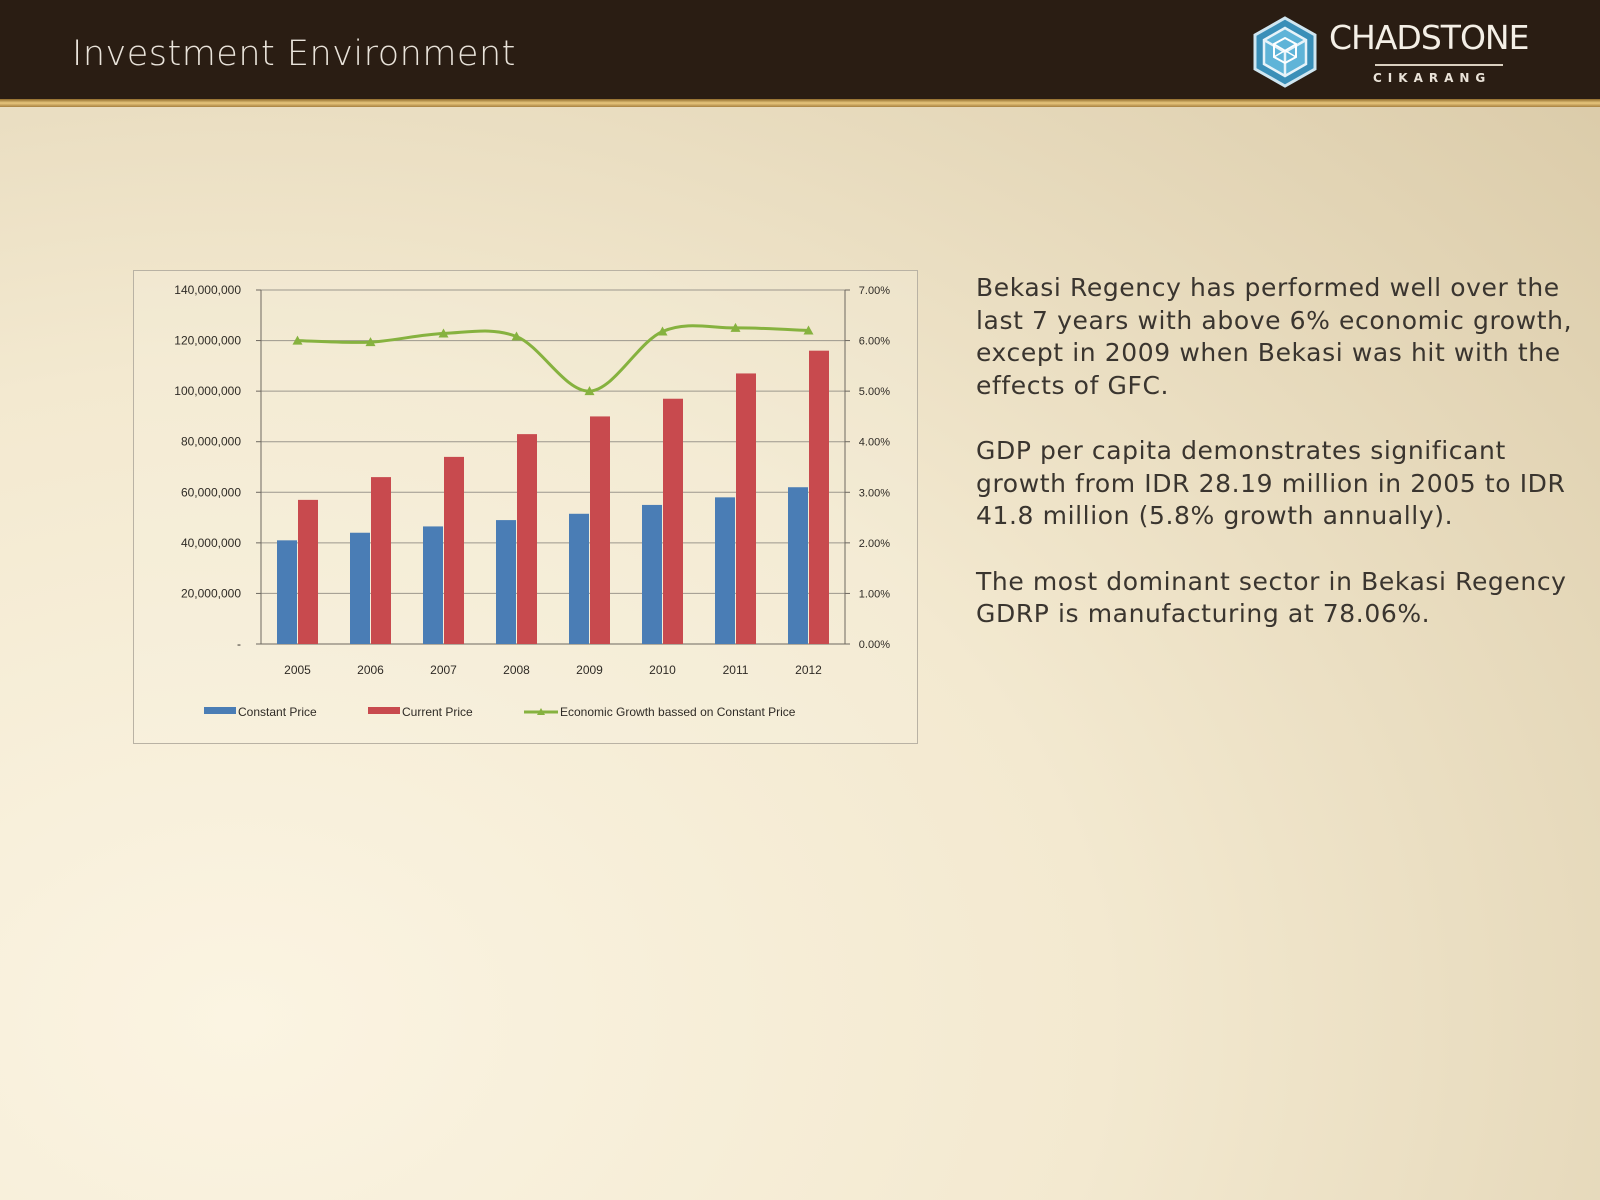 The height and width of the screenshot is (1200, 1600). I want to click on legend-label-growth: Economic Growth bassed on Constant Price, so click(678, 712).